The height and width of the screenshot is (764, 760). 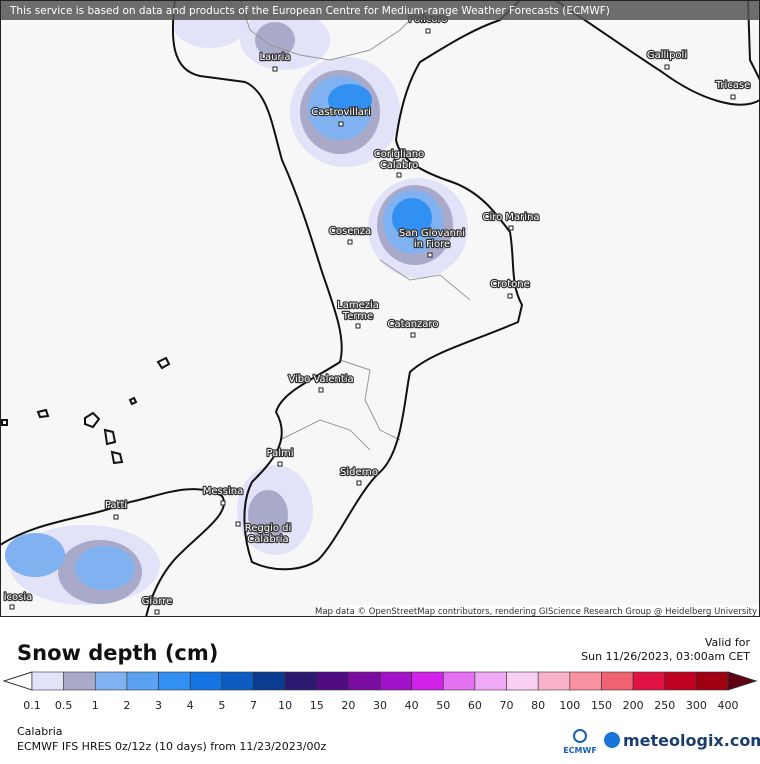 What do you see at coordinates (285, 705) in the screenshot?
I see `tick-label: 10` at bounding box center [285, 705].